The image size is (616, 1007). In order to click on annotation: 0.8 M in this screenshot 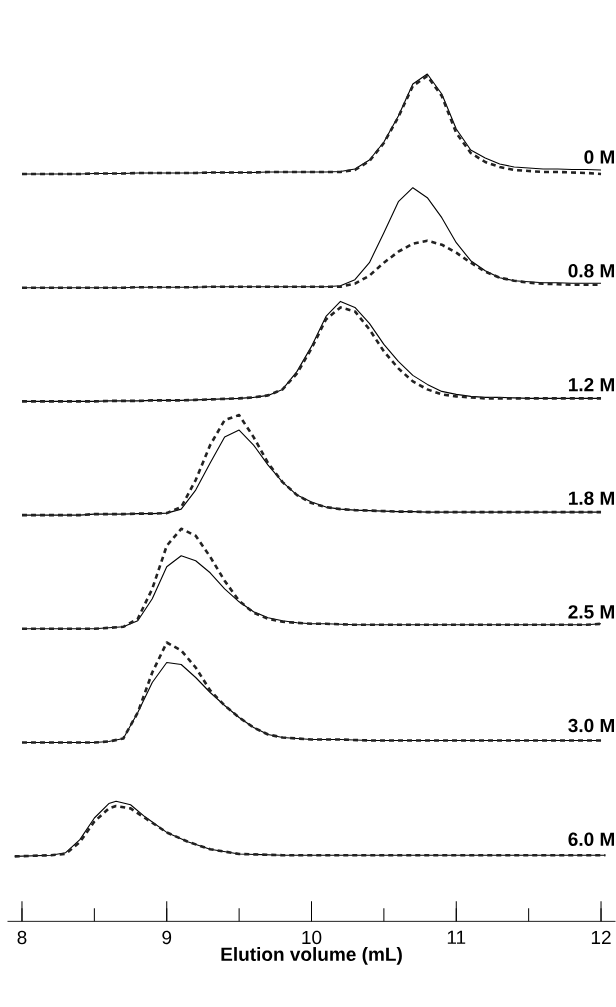, I will do `click(591, 271)`.